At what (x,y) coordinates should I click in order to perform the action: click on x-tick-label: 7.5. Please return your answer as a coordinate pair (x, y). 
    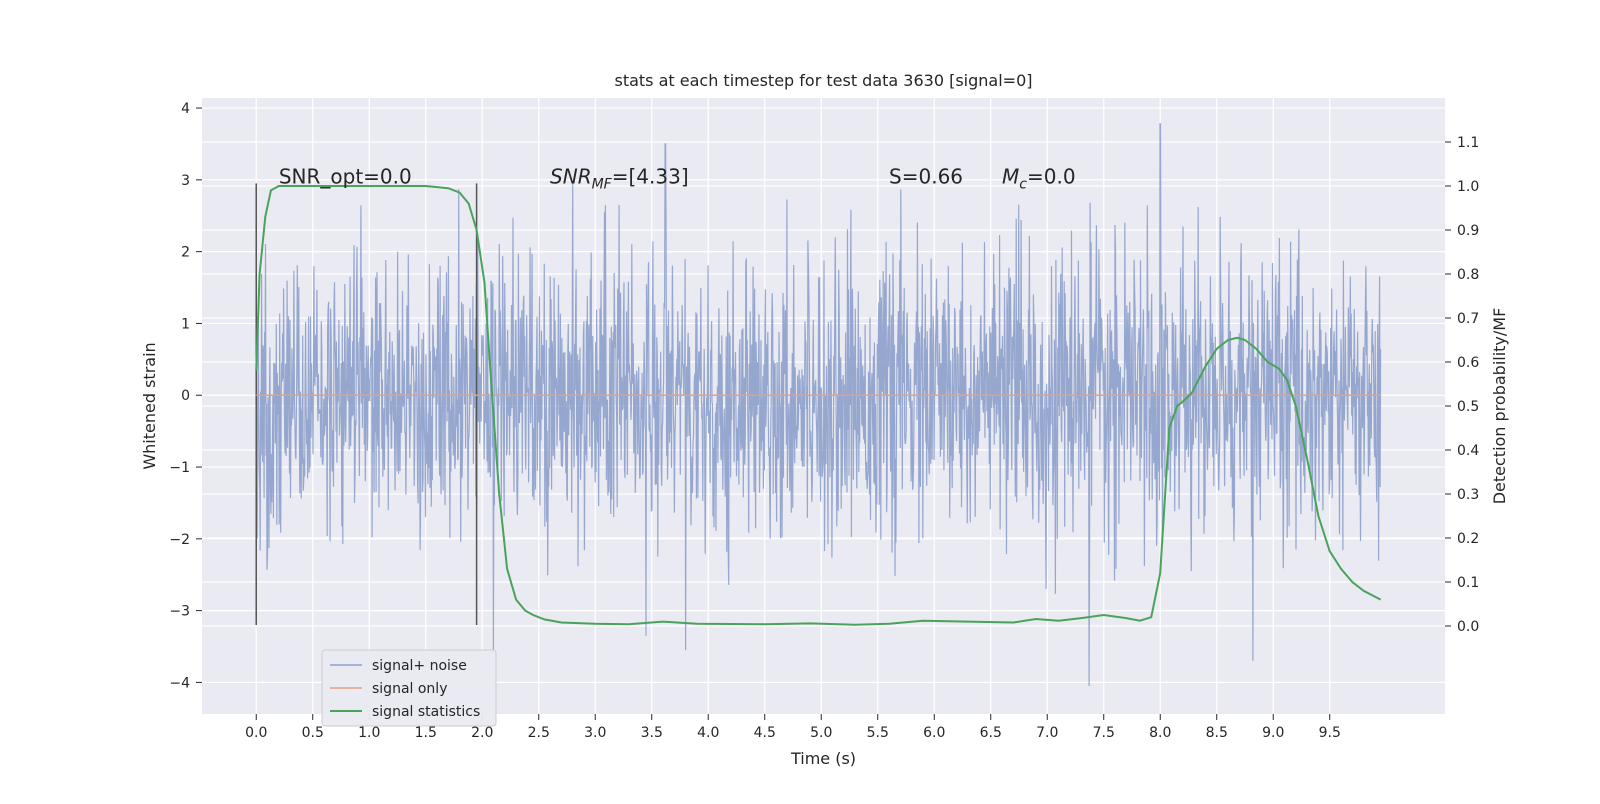
    Looking at the image, I should click on (1104, 733).